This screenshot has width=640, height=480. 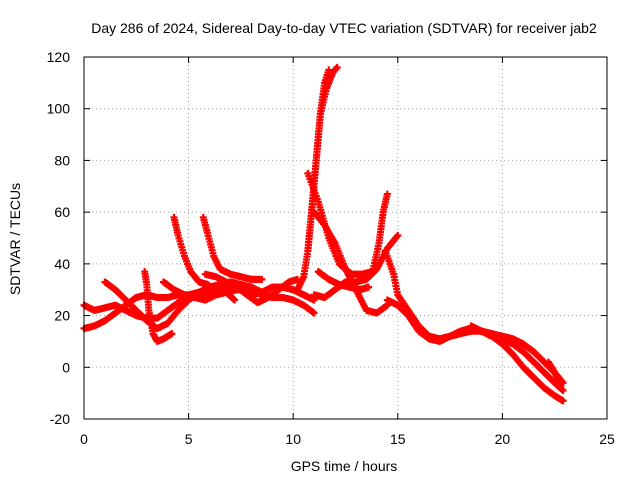 I want to click on x-tick-label: 0, so click(x=84, y=439).